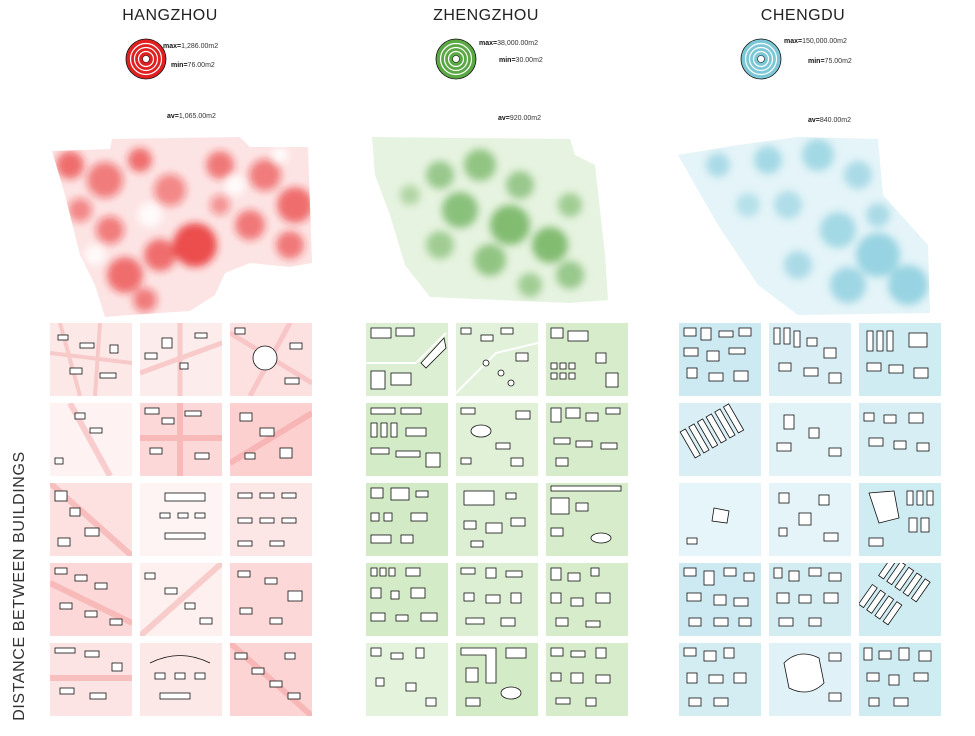 Image resolution: width=975 pixels, height=736 pixels. Describe the element at coordinates (815, 41) in the screenshot. I see `legend-max: max=150,000.00m2` at that location.